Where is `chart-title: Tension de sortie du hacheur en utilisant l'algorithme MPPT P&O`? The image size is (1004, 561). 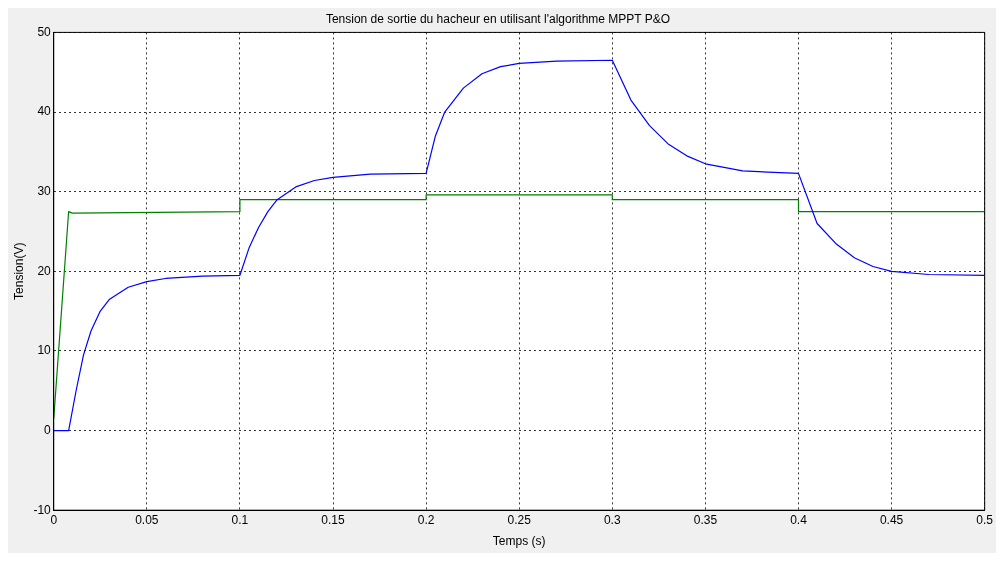
chart-title: Tension de sortie du hacheur en utilisant l'algorithme MPPT P&O is located at coordinates (498, 18).